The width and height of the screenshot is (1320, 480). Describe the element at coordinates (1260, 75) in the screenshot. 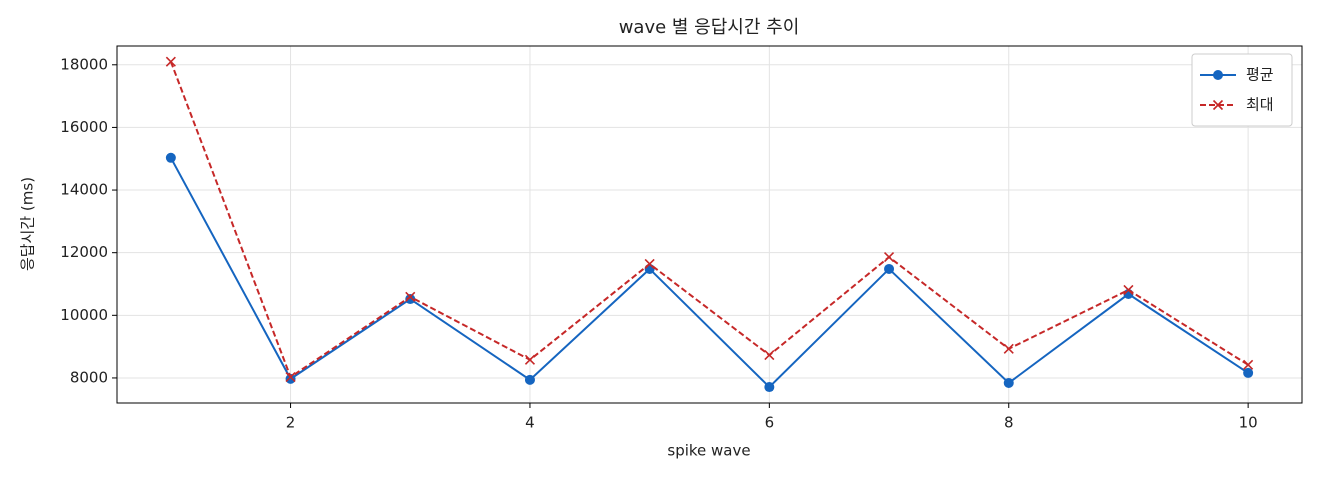

I see `legend-label: 평균` at that location.